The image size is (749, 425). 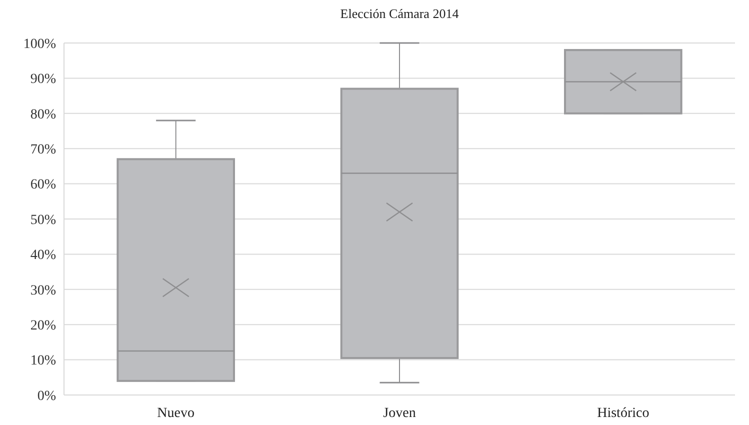 I want to click on y-tick-label: 10%, so click(x=43, y=361).